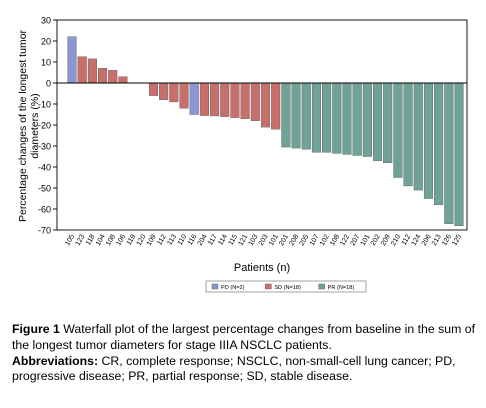  I want to click on x-tick-label: 207, so click(355, 240).